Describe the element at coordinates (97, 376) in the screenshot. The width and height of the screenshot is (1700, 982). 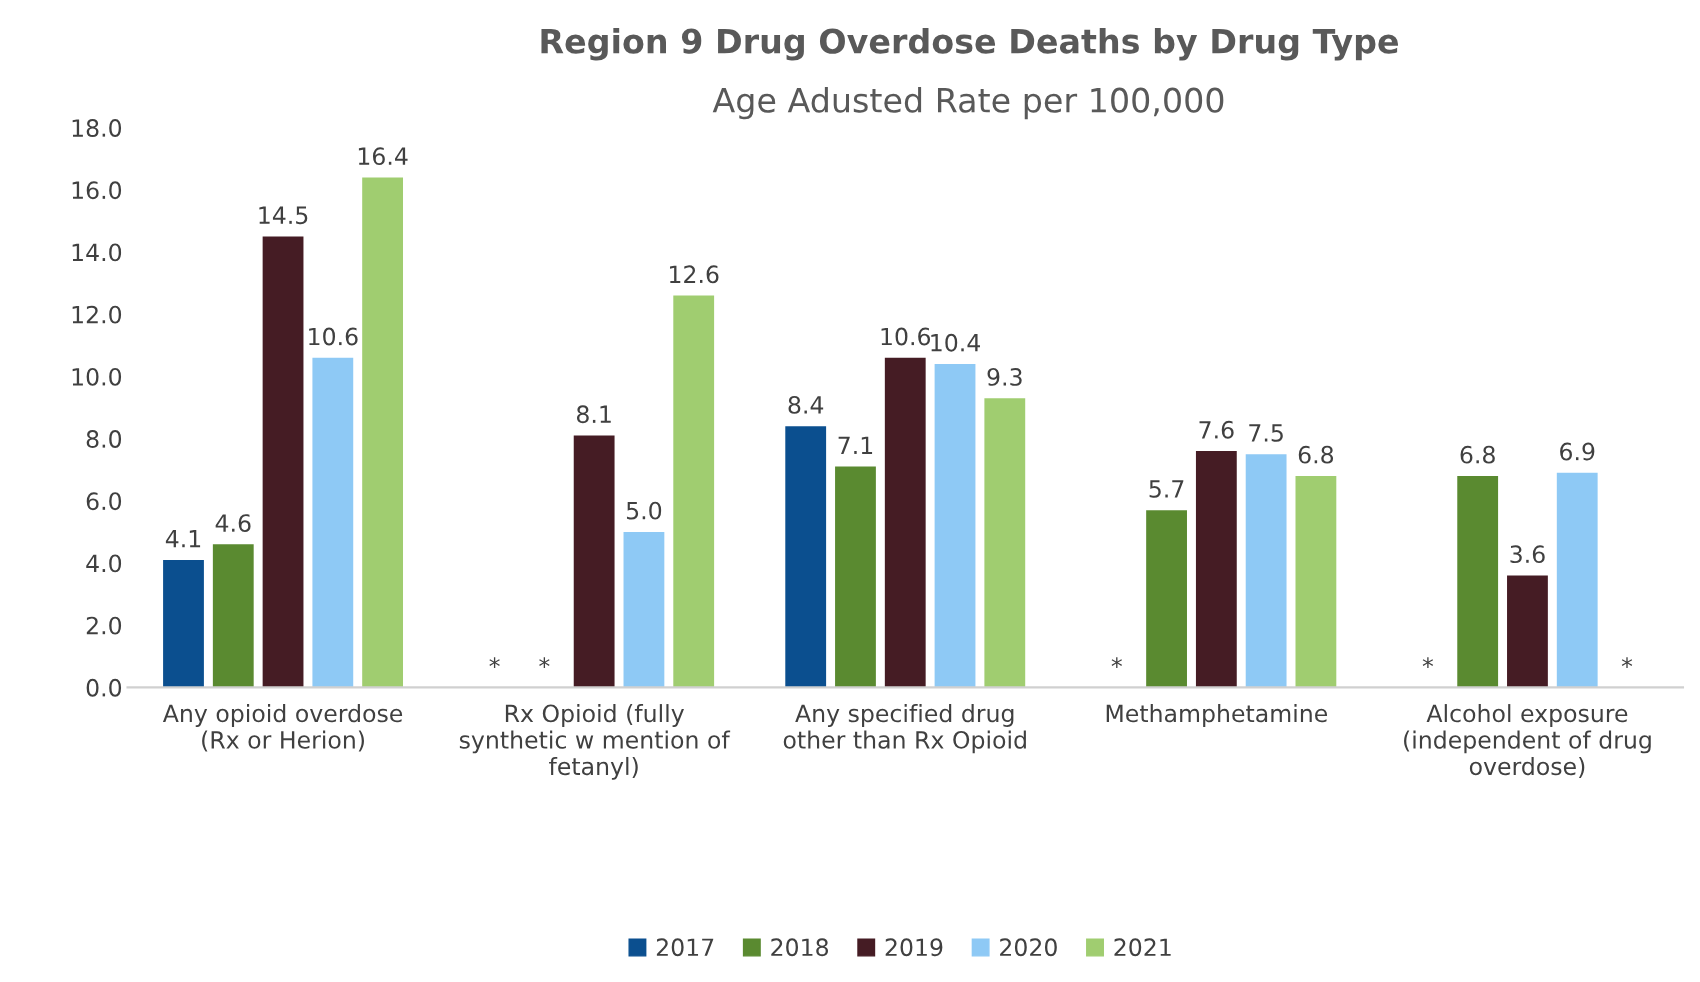
I see `y-tick-label: 10.0` at that location.